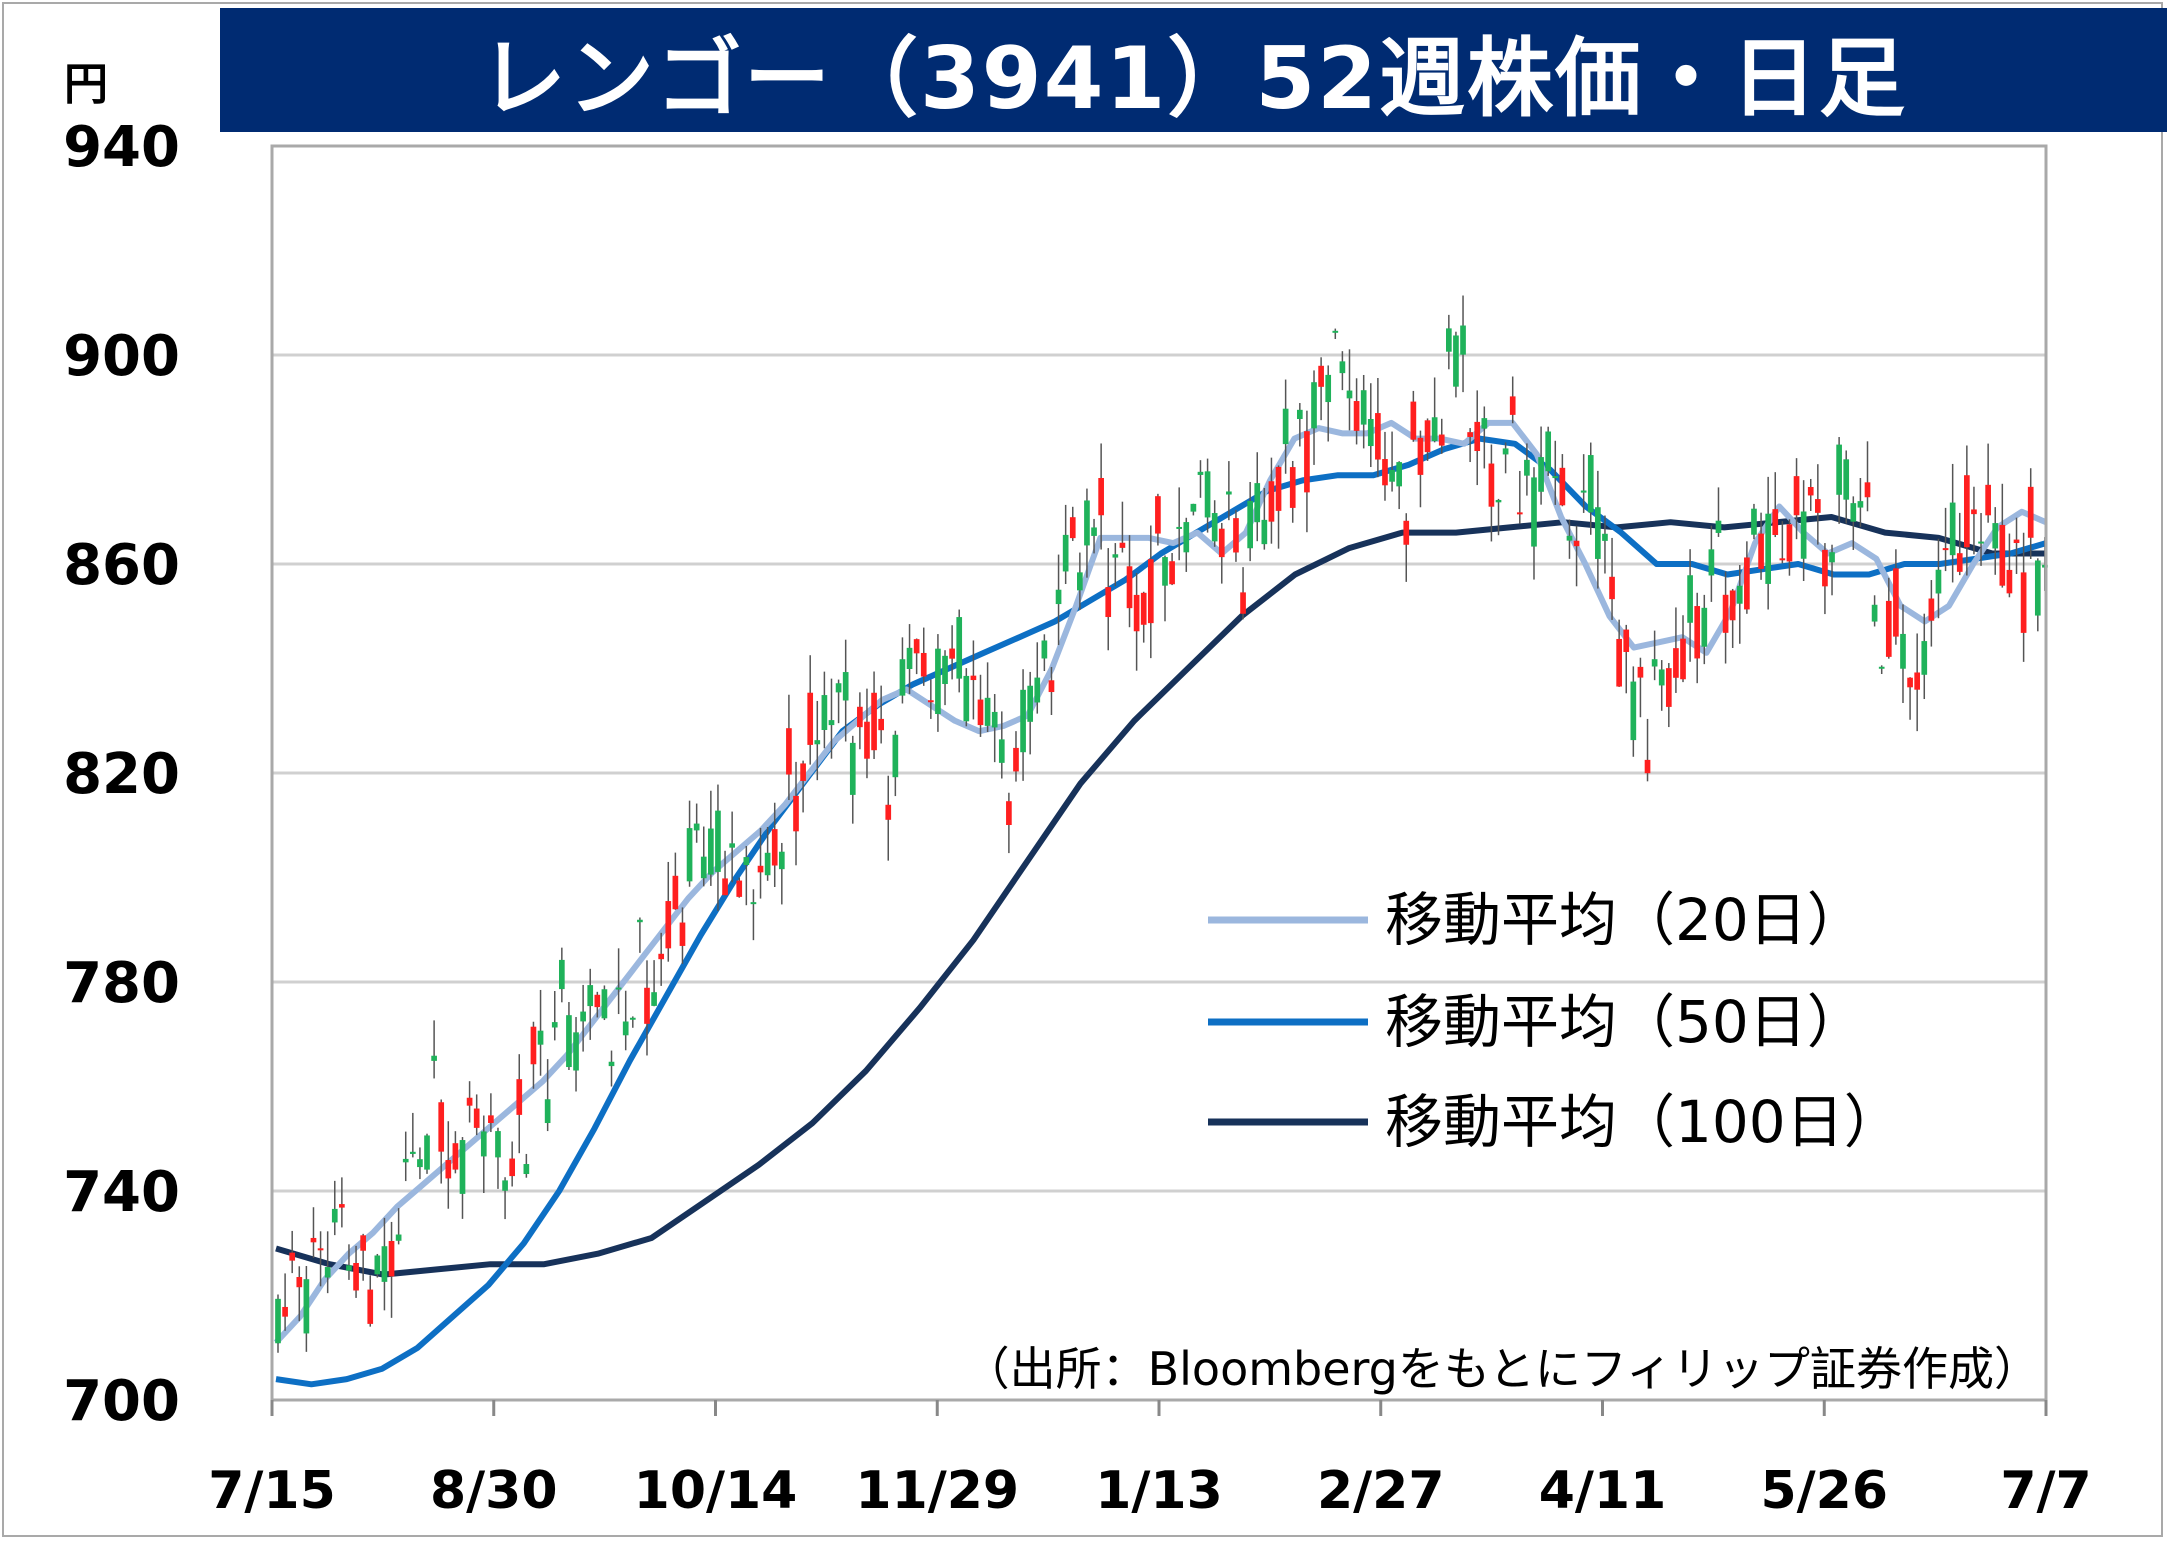 The width and height of the screenshot is (2167, 1541). I want to click on x-tick-label: 4/11, so click(1603, 1491).